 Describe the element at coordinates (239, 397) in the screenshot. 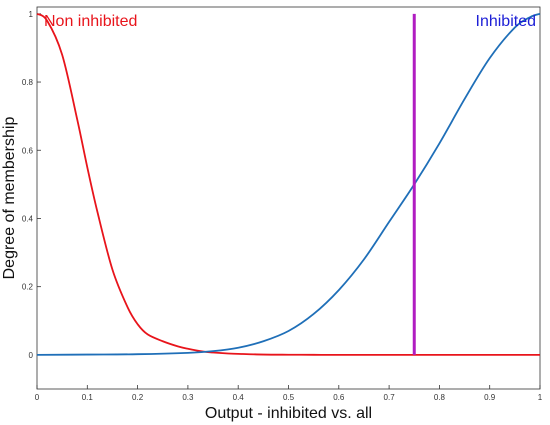

I see `x-tick-label: 0.4` at that location.